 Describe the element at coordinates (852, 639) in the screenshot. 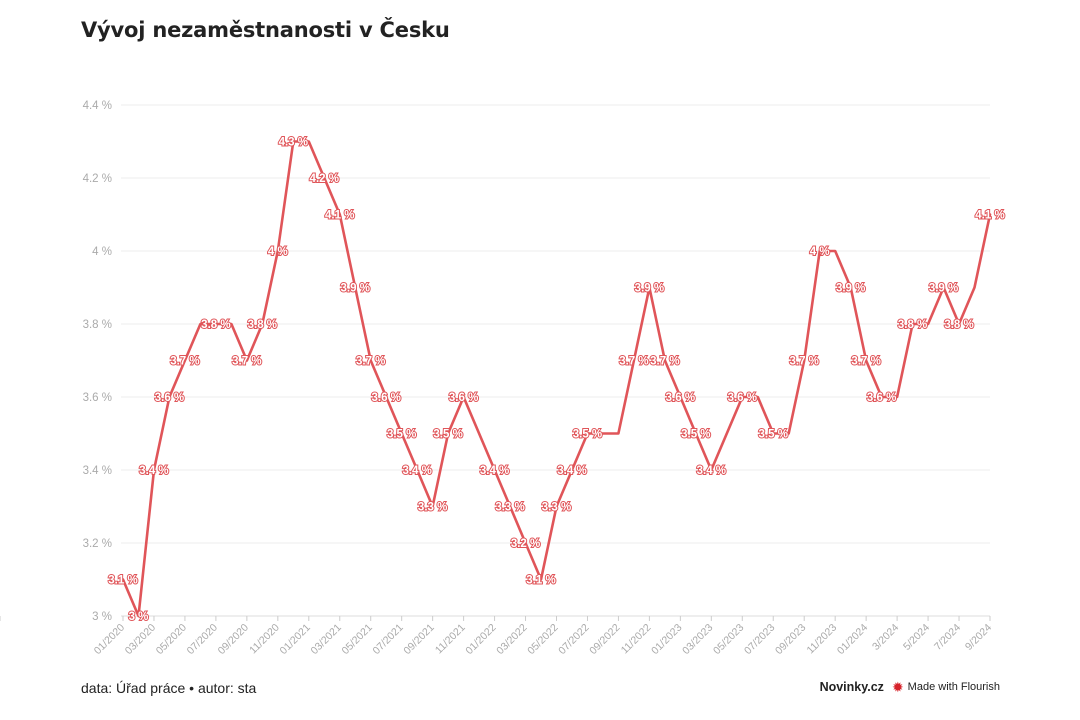

I see `x-tick-label: 01/2024` at that location.